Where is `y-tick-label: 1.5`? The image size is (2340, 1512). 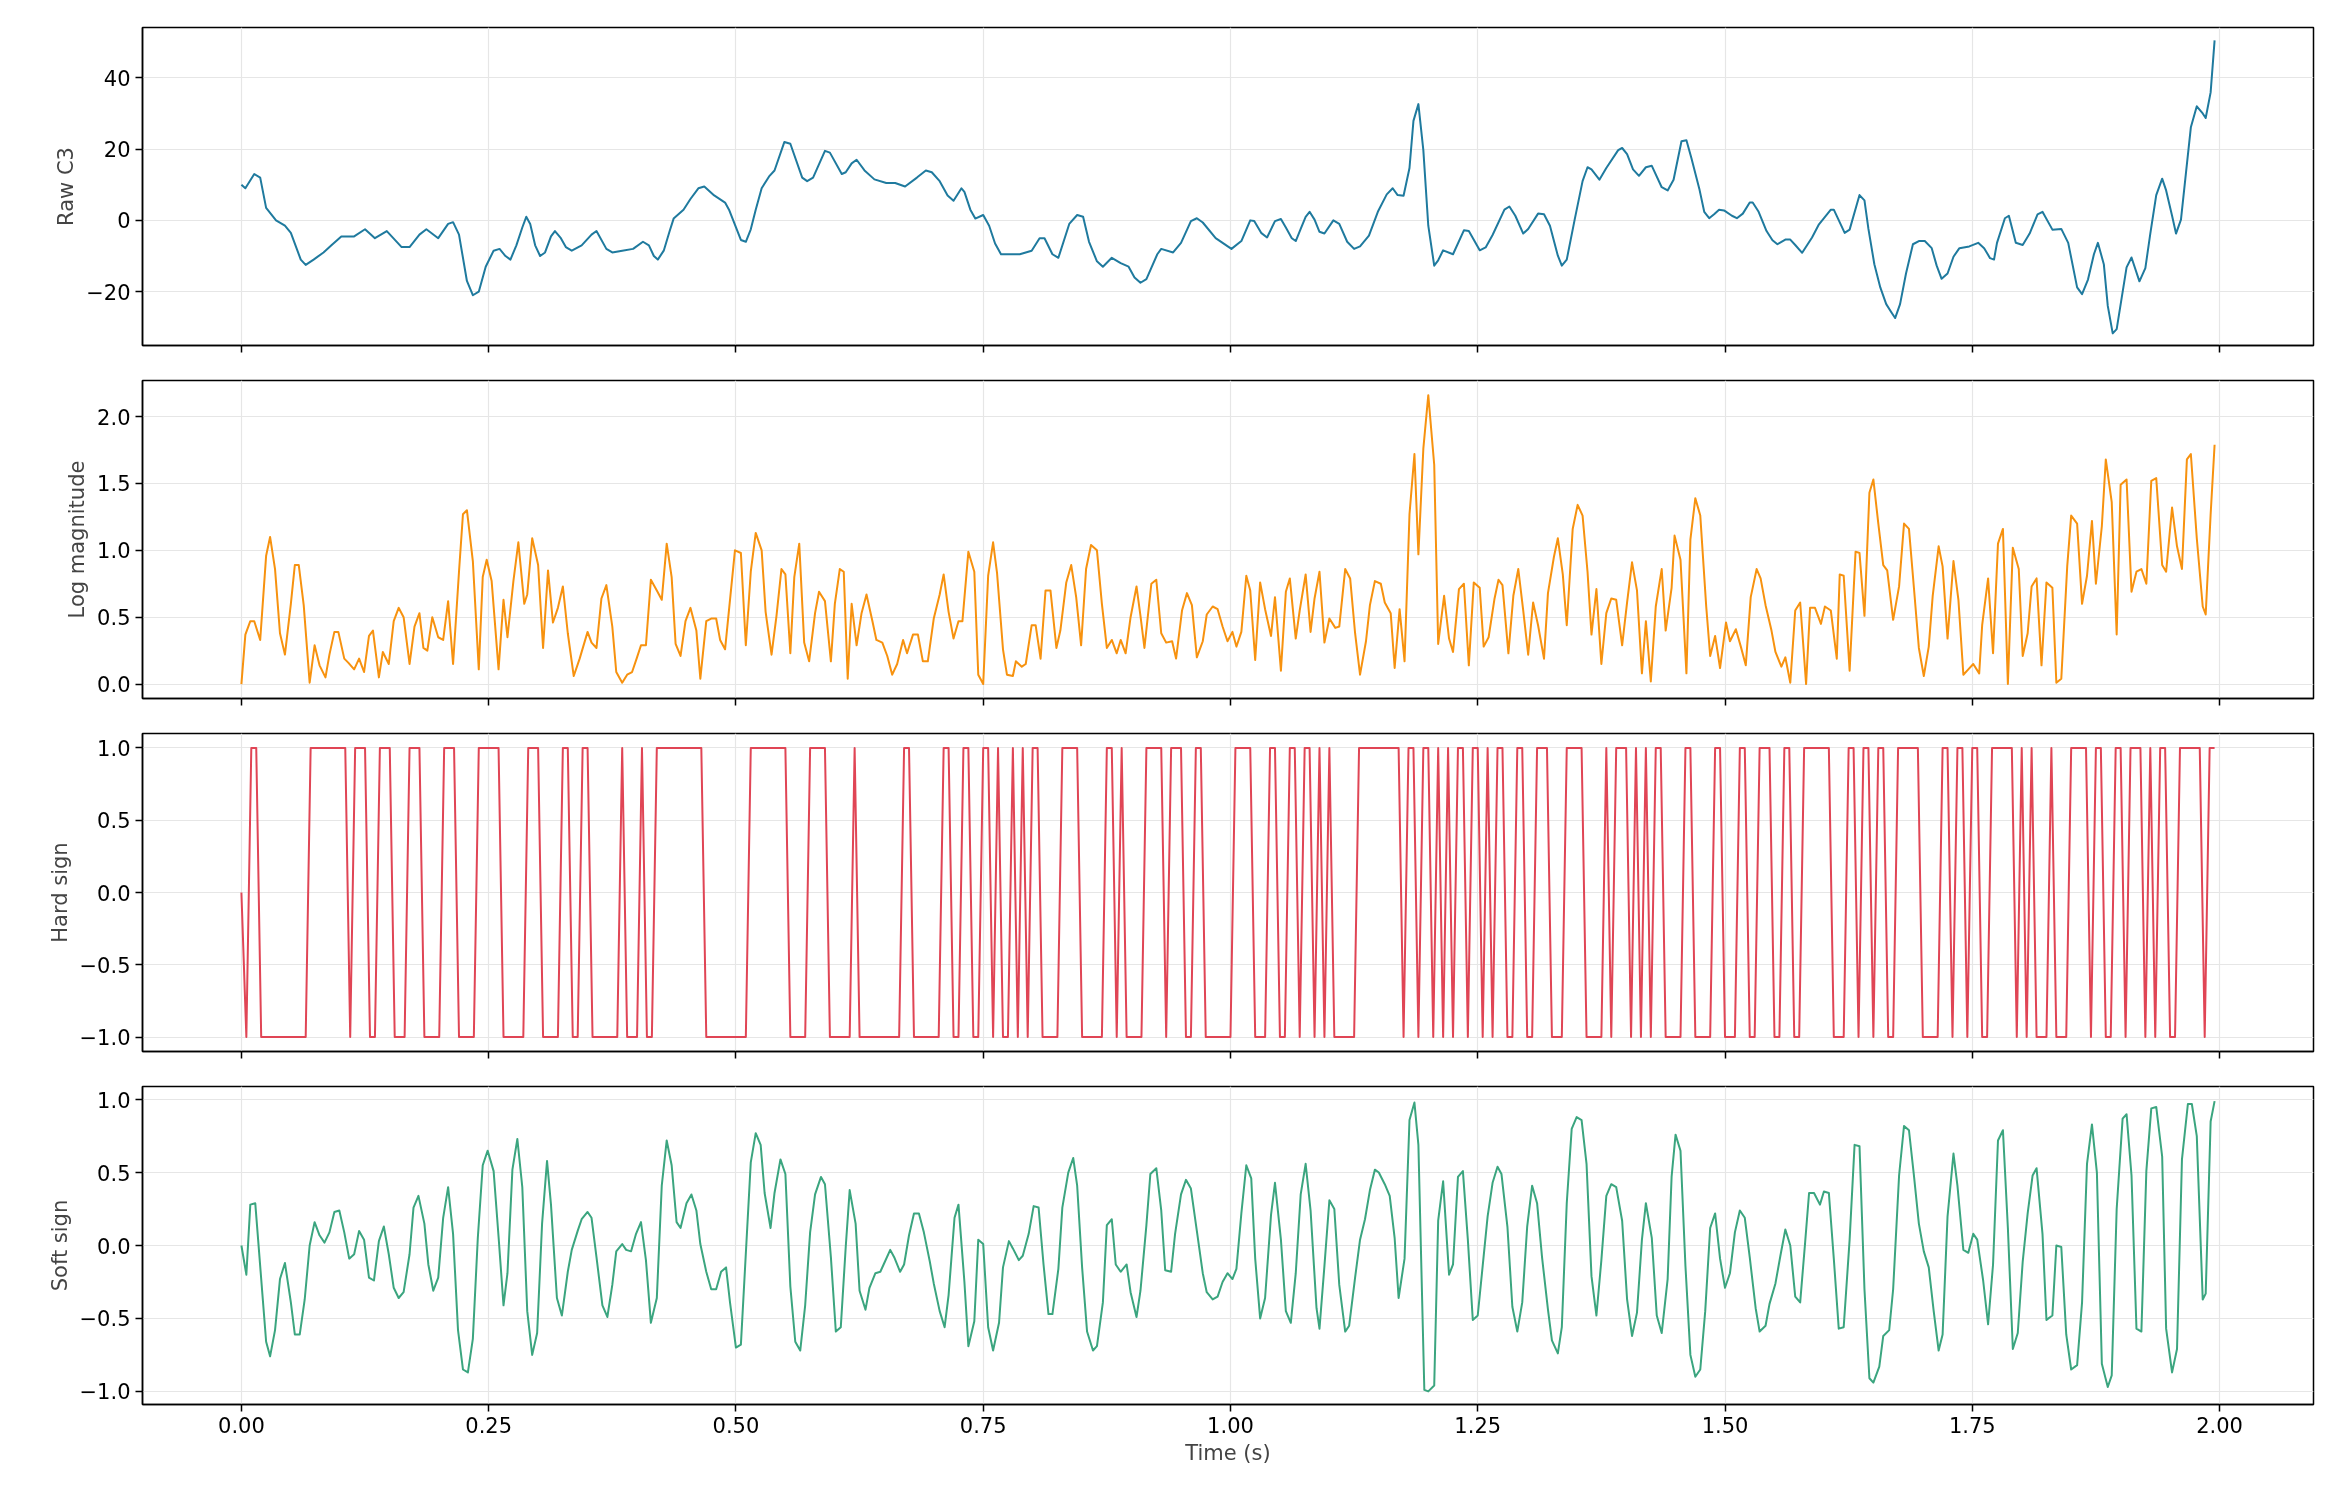 y-tick-label: 1.5 is located at coordinates (114, 484).